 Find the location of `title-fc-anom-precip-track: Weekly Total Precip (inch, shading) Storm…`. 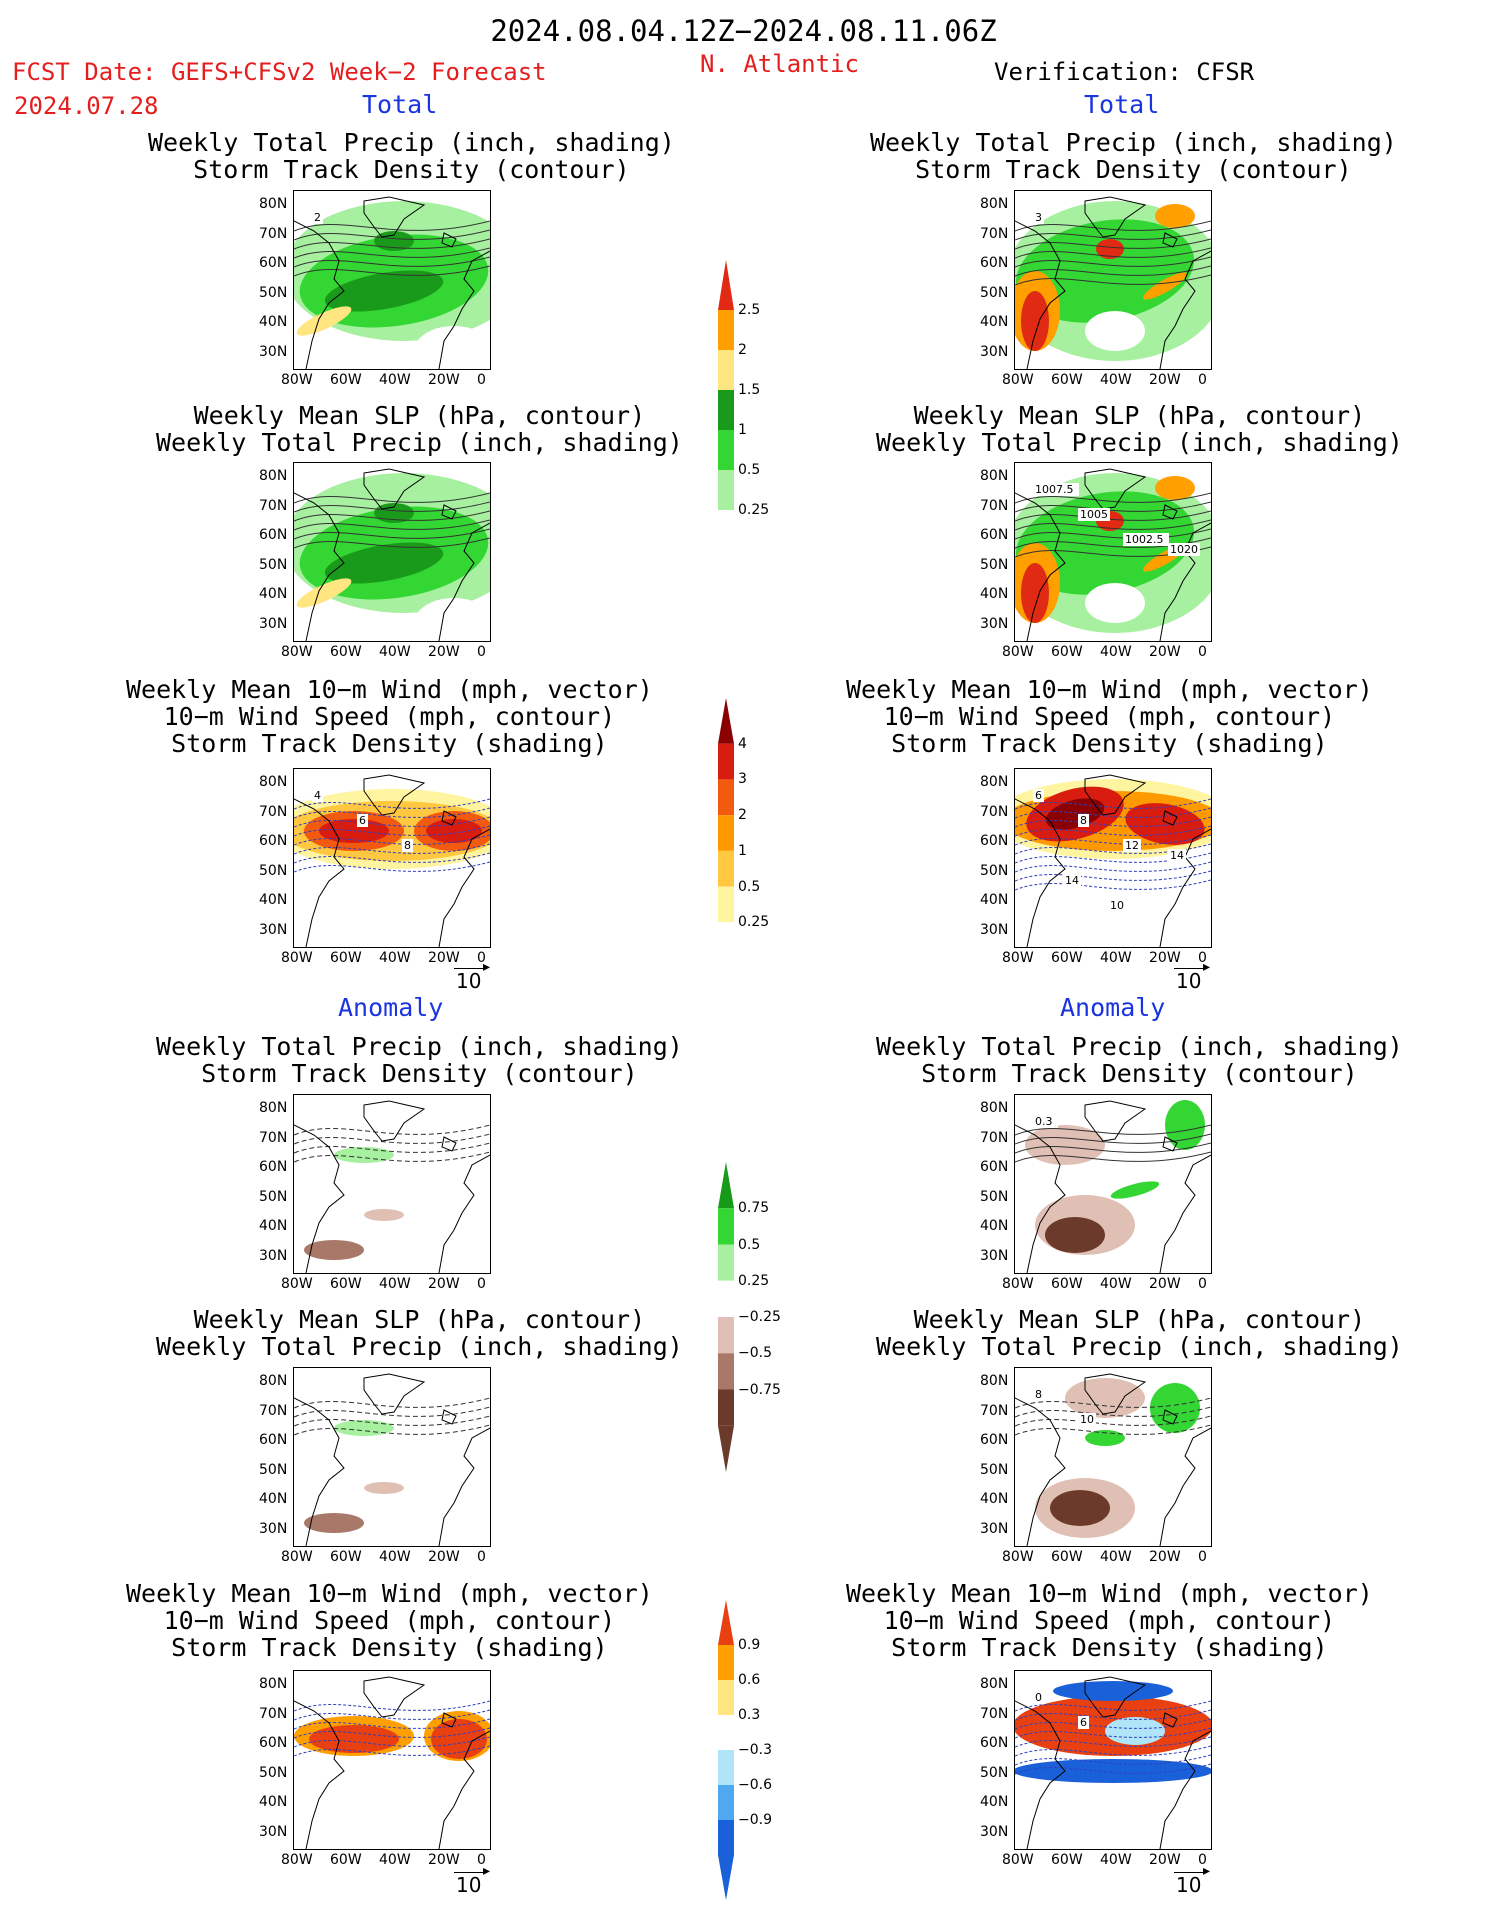

title-fc-anom-precip-track: Weekly Total Precip (inch, shading) Storm… is located at coordinates (419, 1060).